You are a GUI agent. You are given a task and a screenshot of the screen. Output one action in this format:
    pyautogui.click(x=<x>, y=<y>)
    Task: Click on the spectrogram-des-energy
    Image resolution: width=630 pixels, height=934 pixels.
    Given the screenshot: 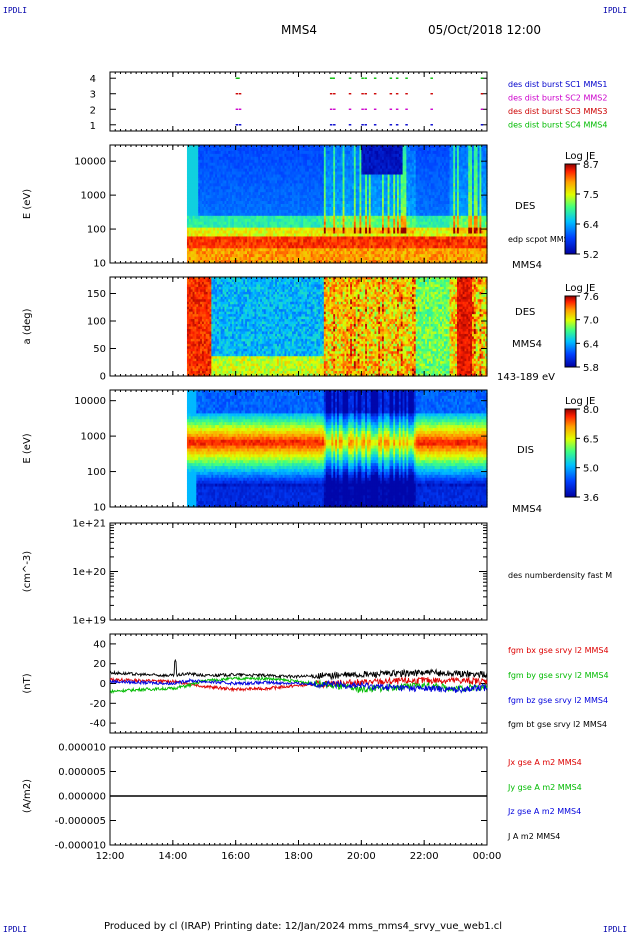 What is the action you would take?
    pyautogui.click(x=337, y=204)
    